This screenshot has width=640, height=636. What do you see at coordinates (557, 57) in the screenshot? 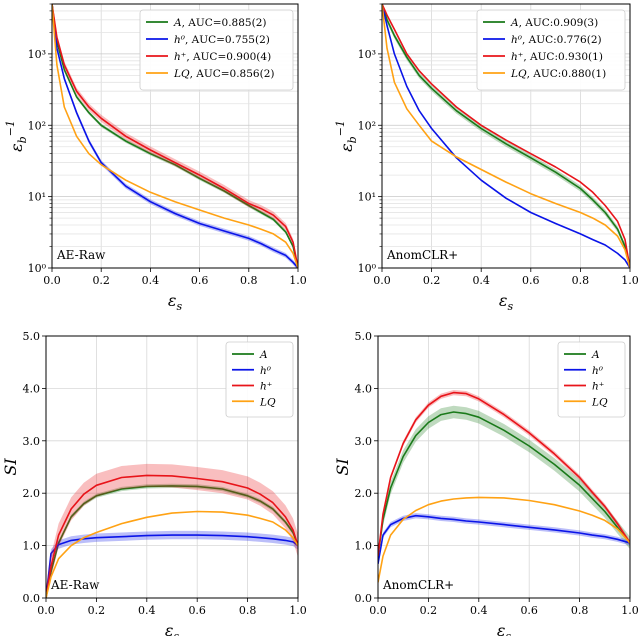
I see `legend-entry: h⁺, AUC:0.930(1)` at bounding box center [557, 57].